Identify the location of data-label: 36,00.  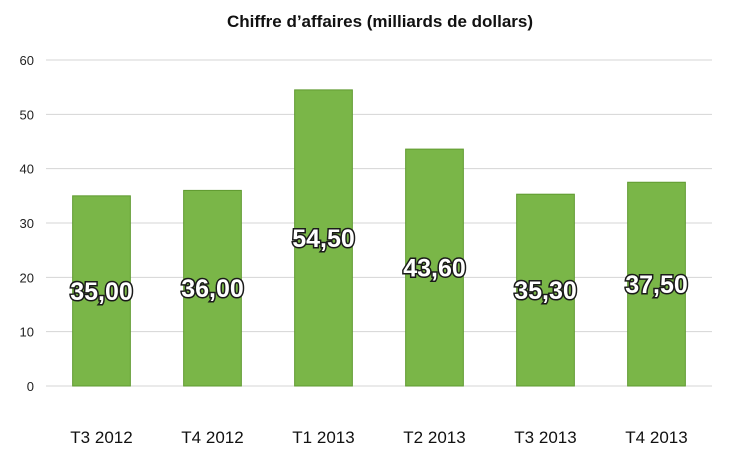
(212, 289).